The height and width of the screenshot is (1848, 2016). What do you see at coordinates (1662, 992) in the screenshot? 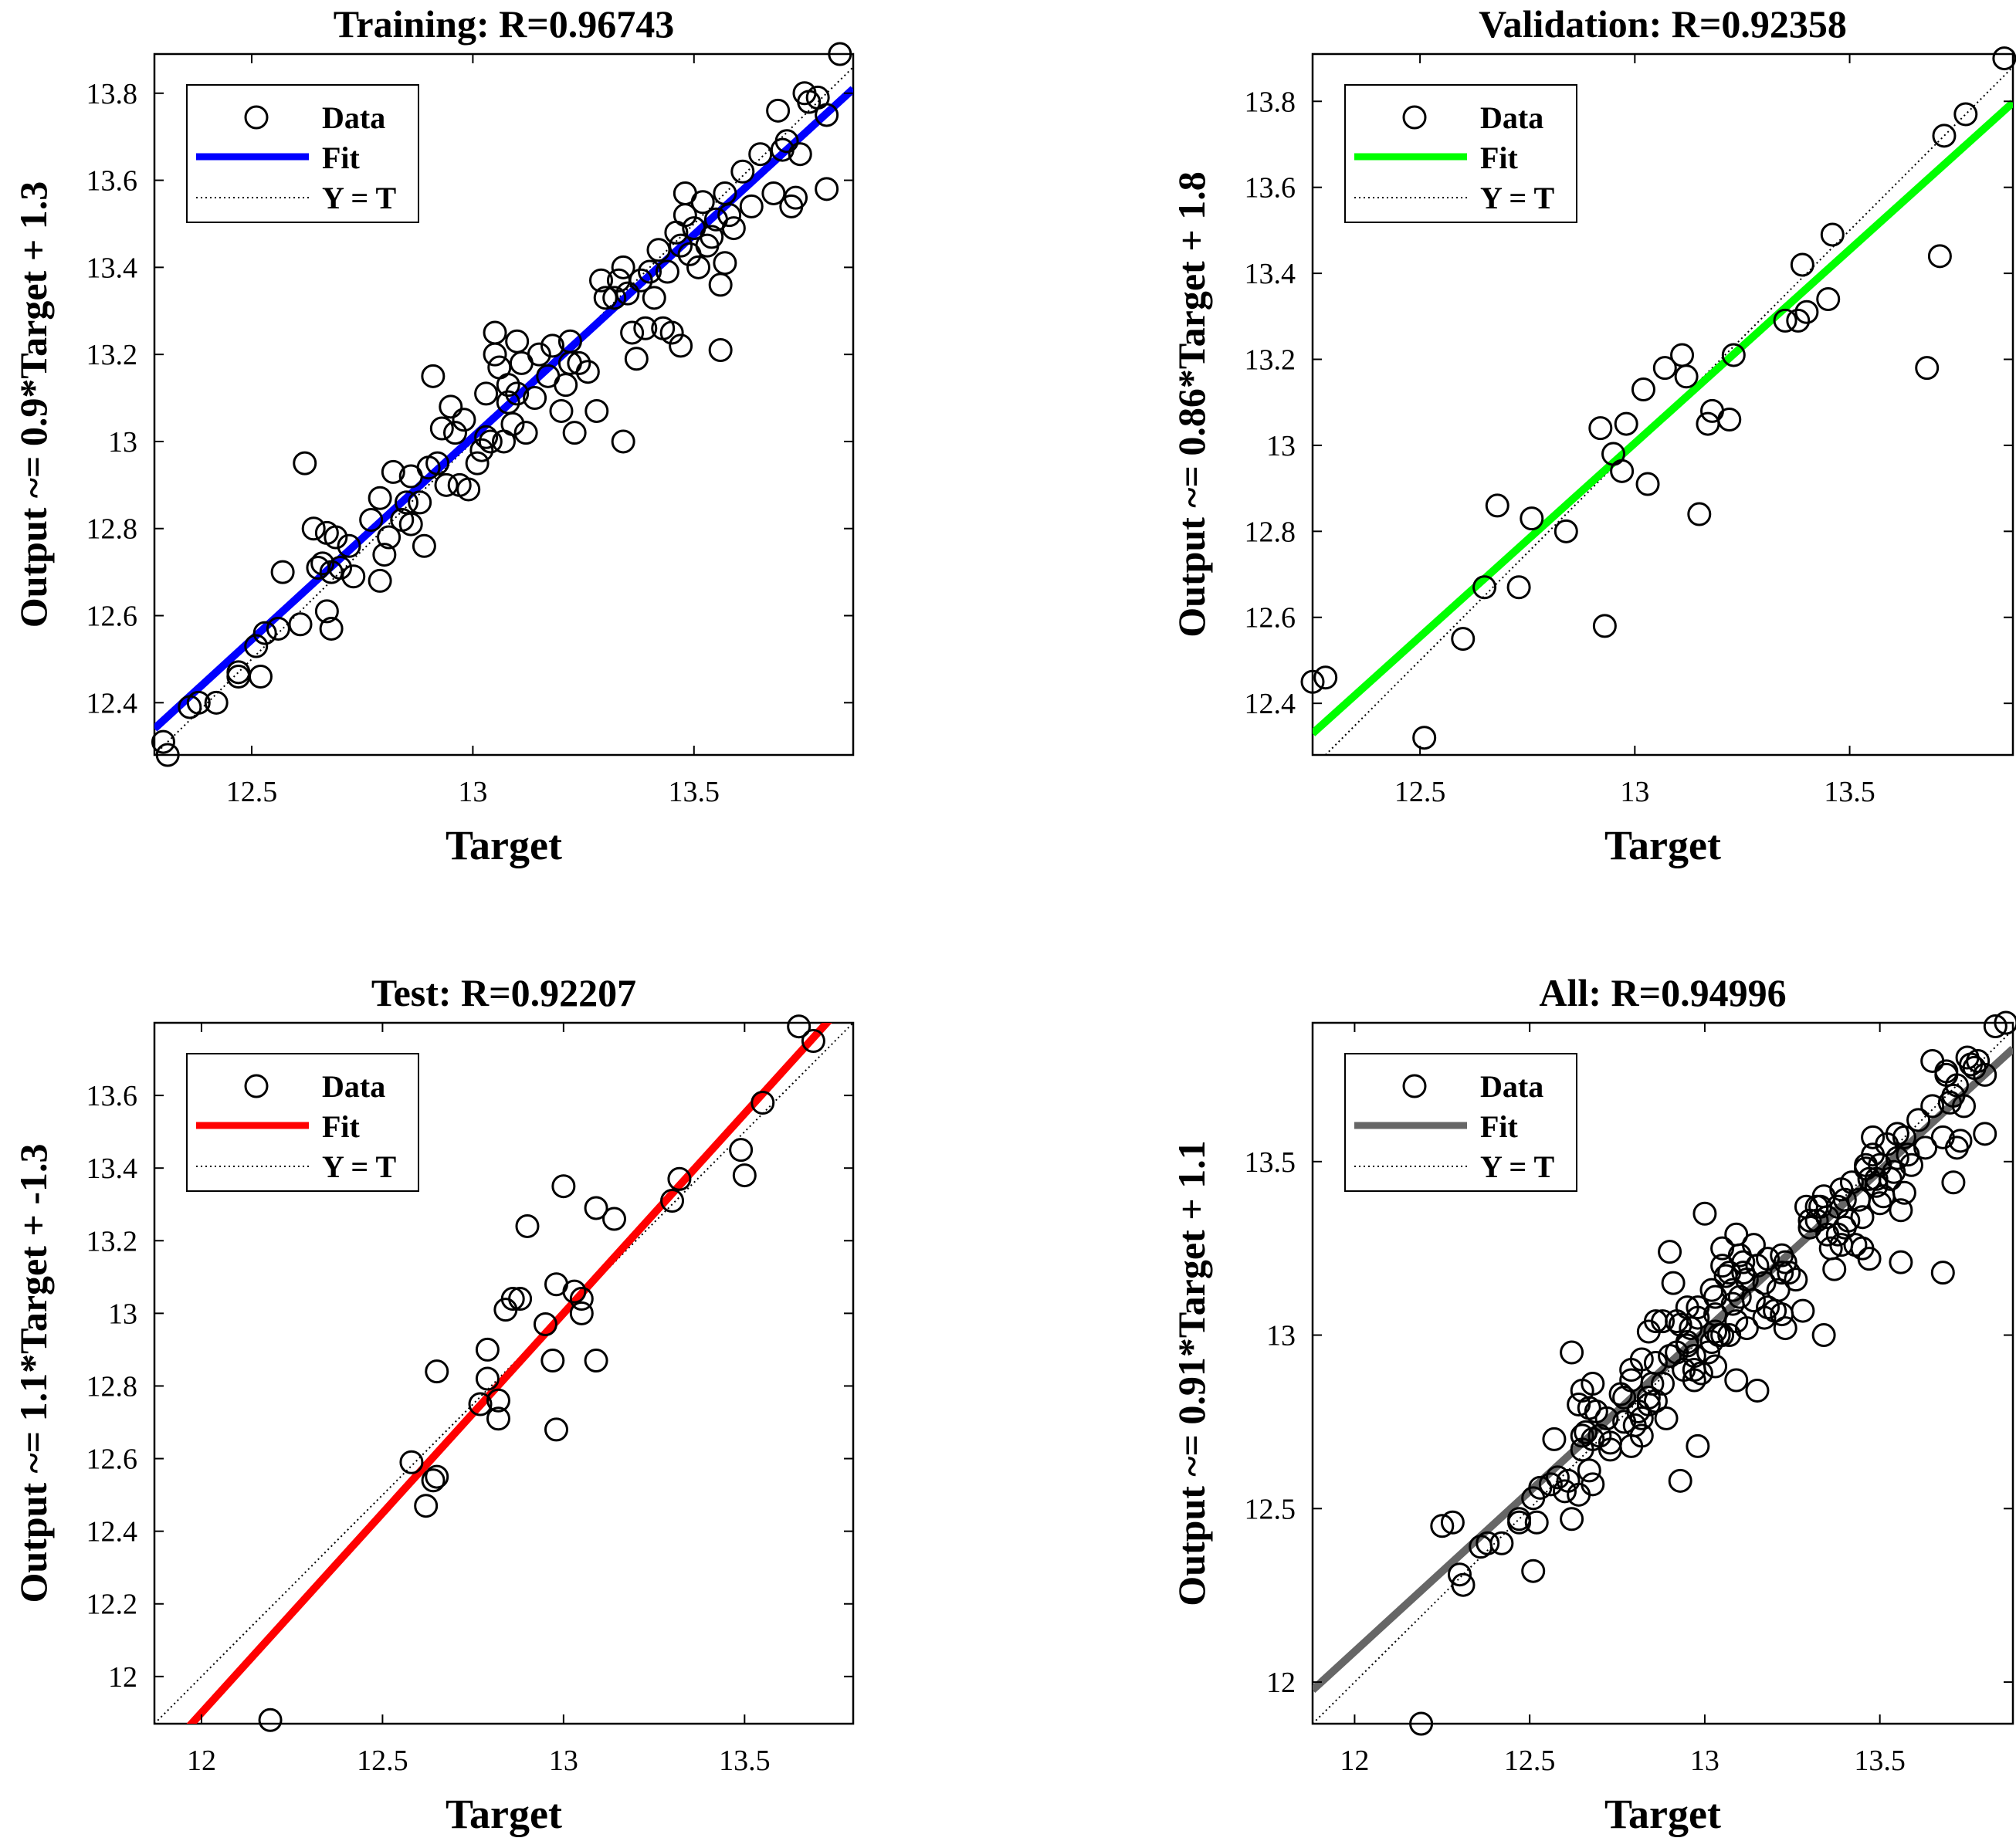
I see `chart-title: All: R=0.94996` at bounding box center [1662, 992].